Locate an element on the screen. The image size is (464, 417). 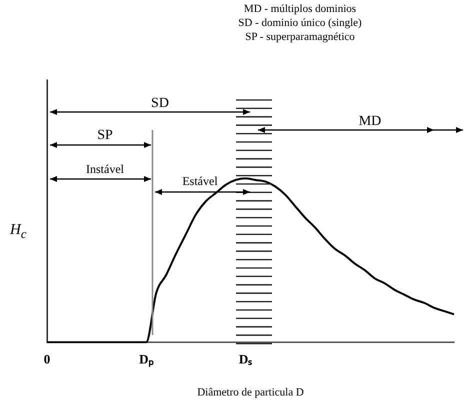
text: SD is located at coordinates (160, 104).